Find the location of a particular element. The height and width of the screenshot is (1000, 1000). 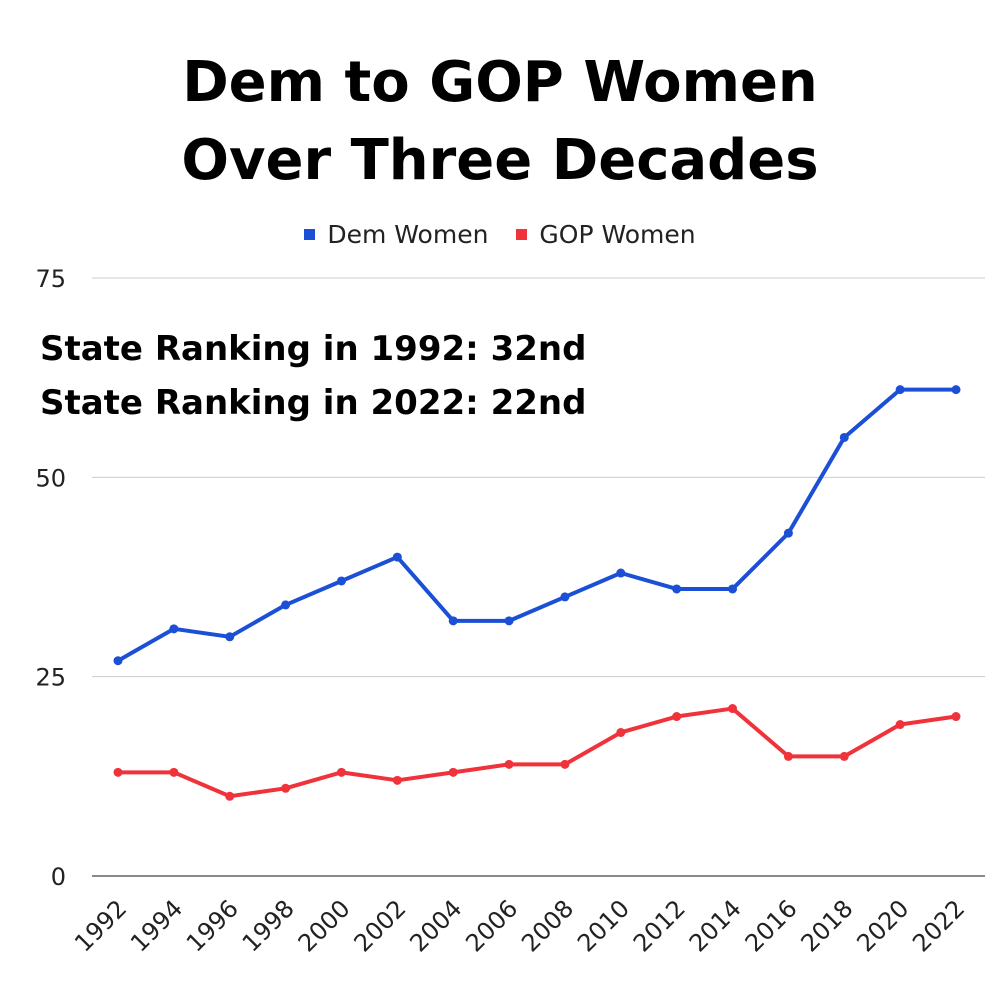

legend-label-dem: Dem Women is located at coordinates (408, 234).